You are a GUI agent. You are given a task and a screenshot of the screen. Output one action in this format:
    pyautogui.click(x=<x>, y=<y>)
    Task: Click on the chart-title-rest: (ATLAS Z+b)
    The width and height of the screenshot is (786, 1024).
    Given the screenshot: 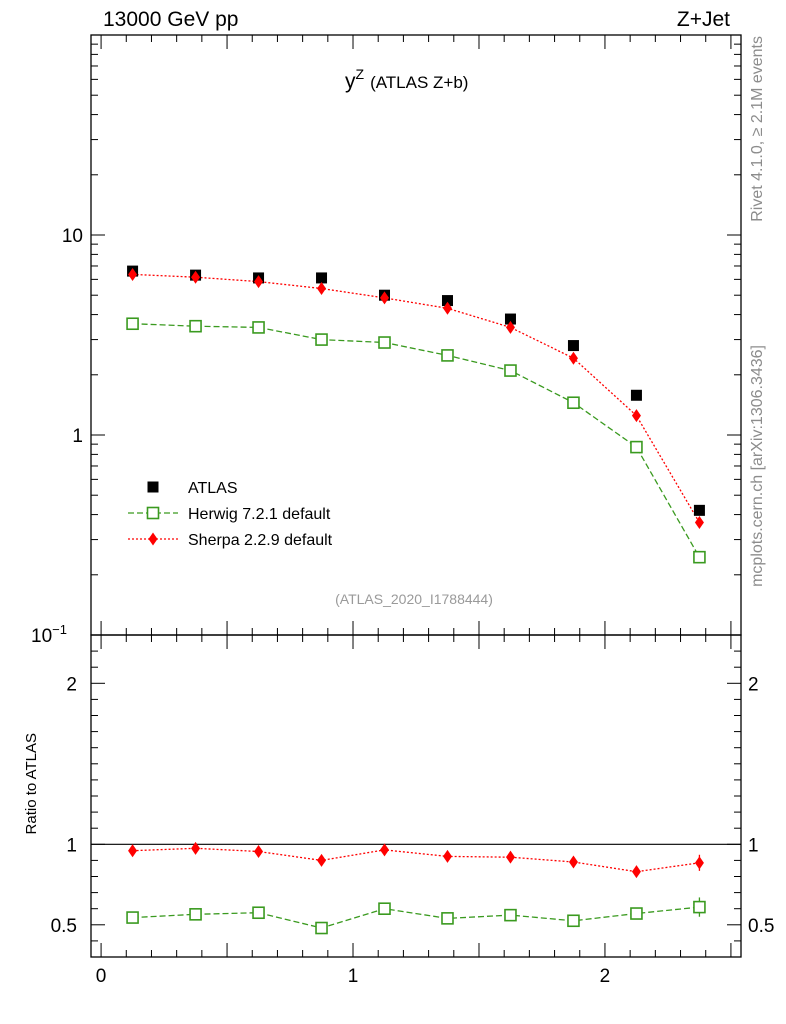 What is the action you would take?
    pyautogui.click(x=419, y=82)
    